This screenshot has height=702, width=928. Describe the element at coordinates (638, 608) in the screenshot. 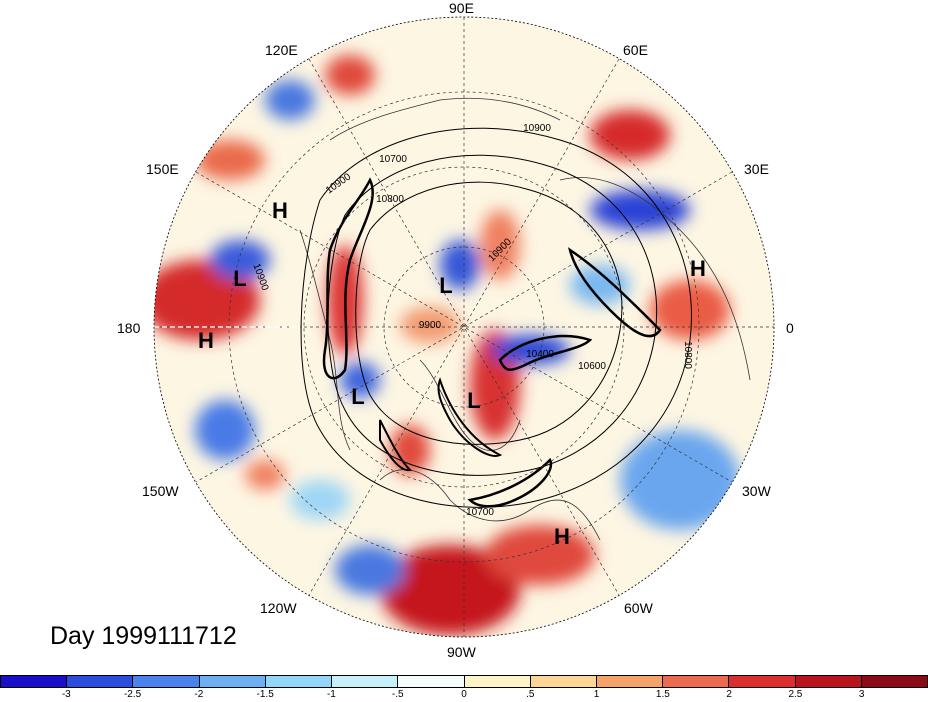

I see `lon-label-60w: 60W` at that location.